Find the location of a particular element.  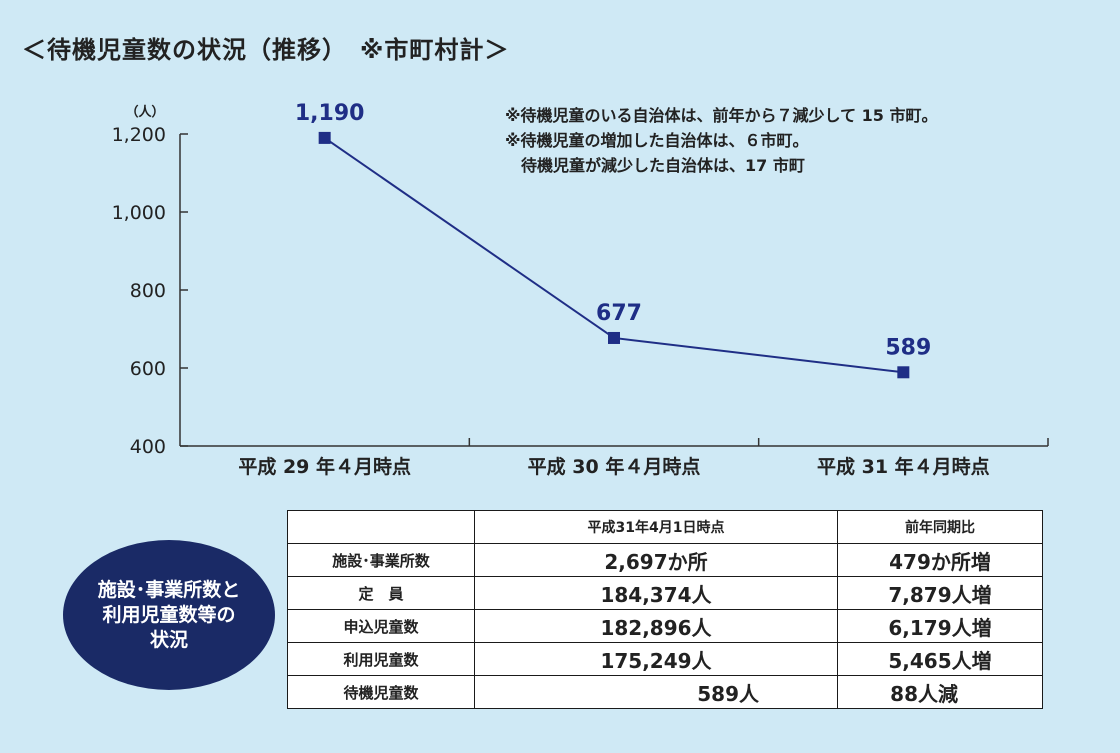

summary-badge: 施設･事業所数と 利用児童数等の 状況 is located at coordinates (169, 615).